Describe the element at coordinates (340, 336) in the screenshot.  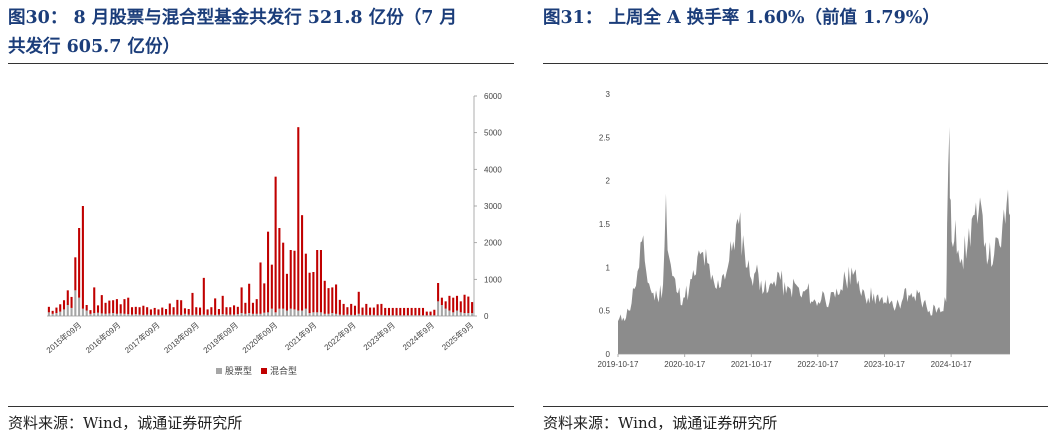
I see `x-tick-label-7: 2022年9月` at that location.